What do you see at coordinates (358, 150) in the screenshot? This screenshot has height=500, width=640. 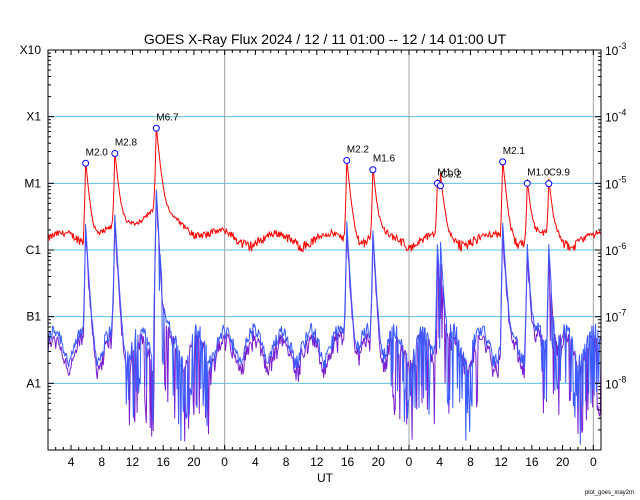 I see `flare-label: M2.2` at bounding box center [358, 150].